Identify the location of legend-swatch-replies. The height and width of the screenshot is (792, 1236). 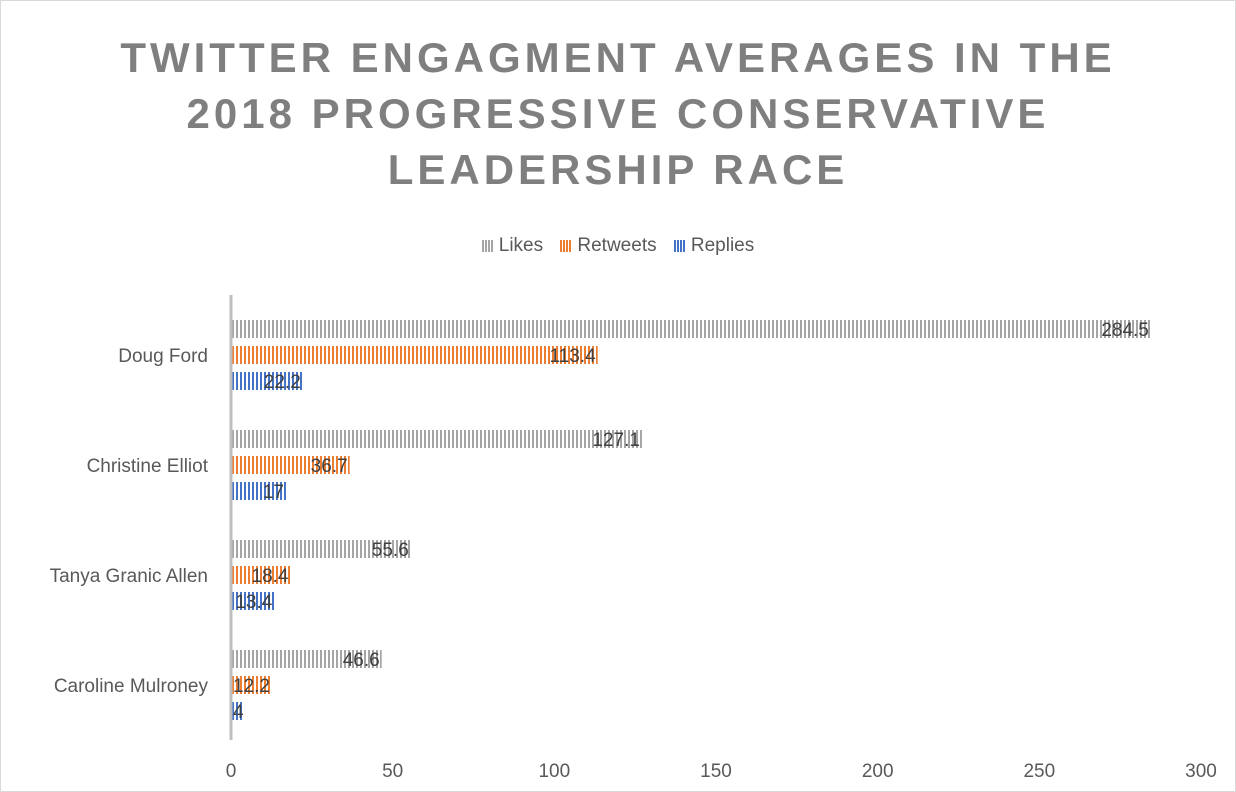
(679, 246).